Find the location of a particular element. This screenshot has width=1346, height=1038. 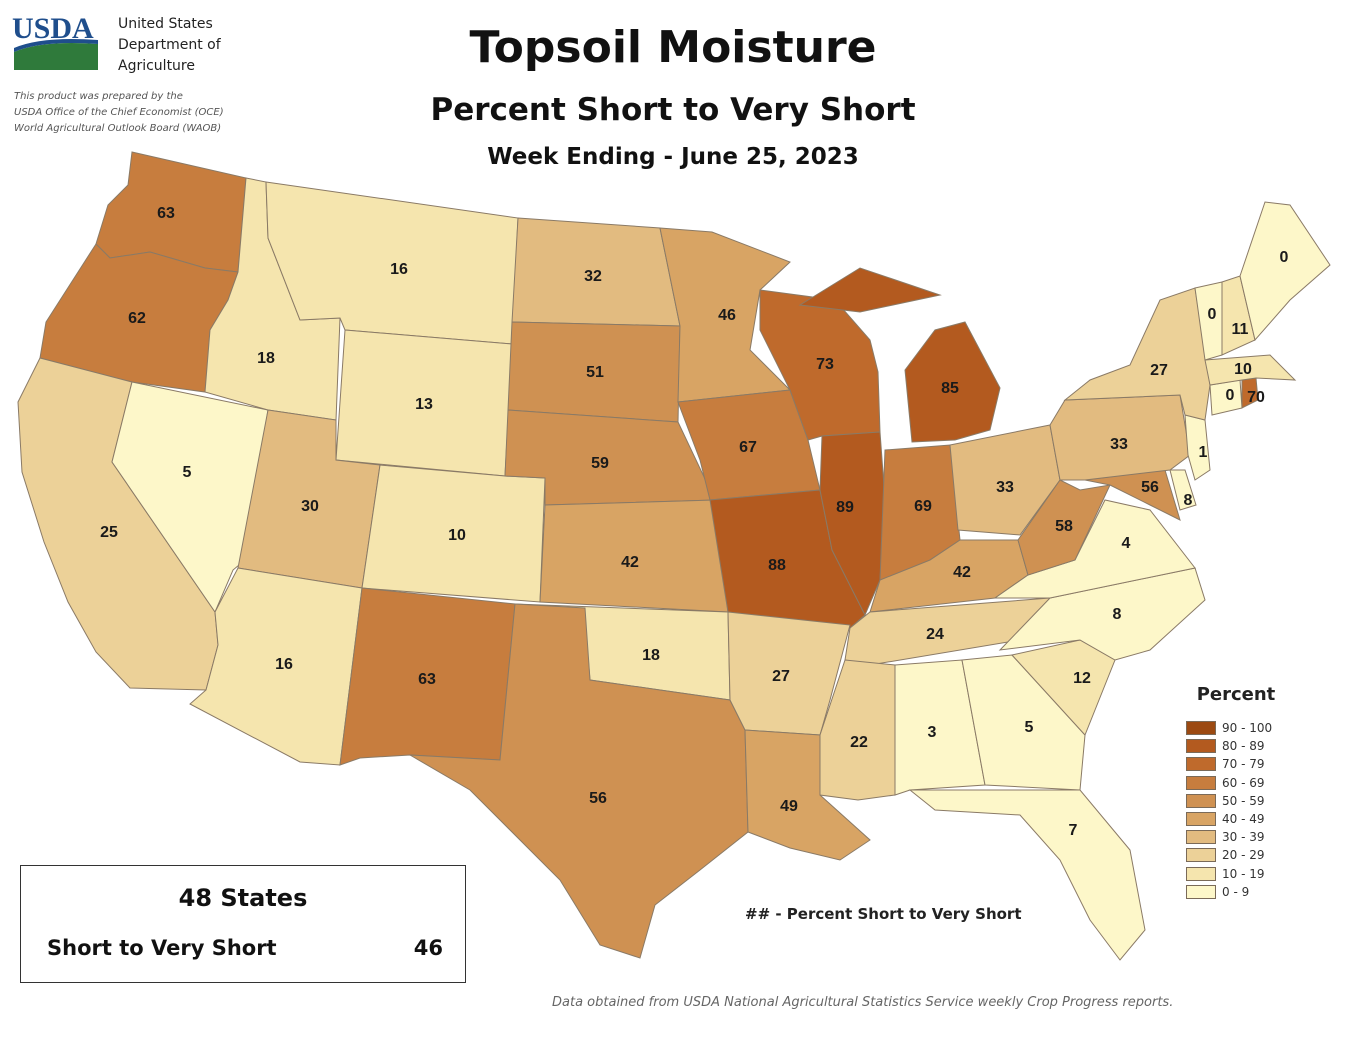

legend-title: Percent is located at coordinates (1236, 694).